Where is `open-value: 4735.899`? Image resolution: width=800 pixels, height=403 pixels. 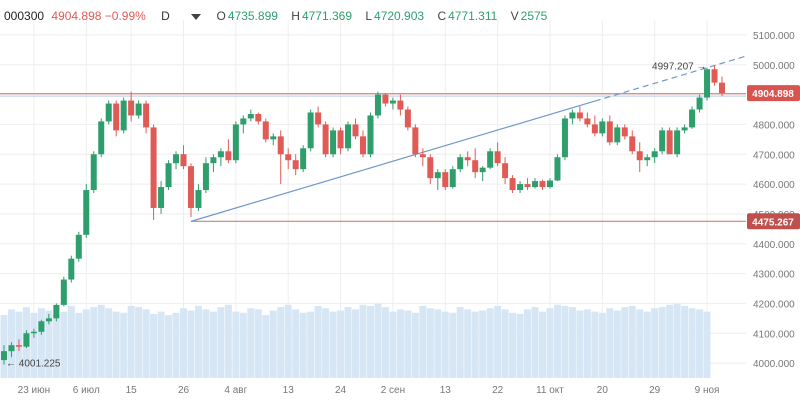 open-value: 4735.899 is located at coordinates (252, 16).